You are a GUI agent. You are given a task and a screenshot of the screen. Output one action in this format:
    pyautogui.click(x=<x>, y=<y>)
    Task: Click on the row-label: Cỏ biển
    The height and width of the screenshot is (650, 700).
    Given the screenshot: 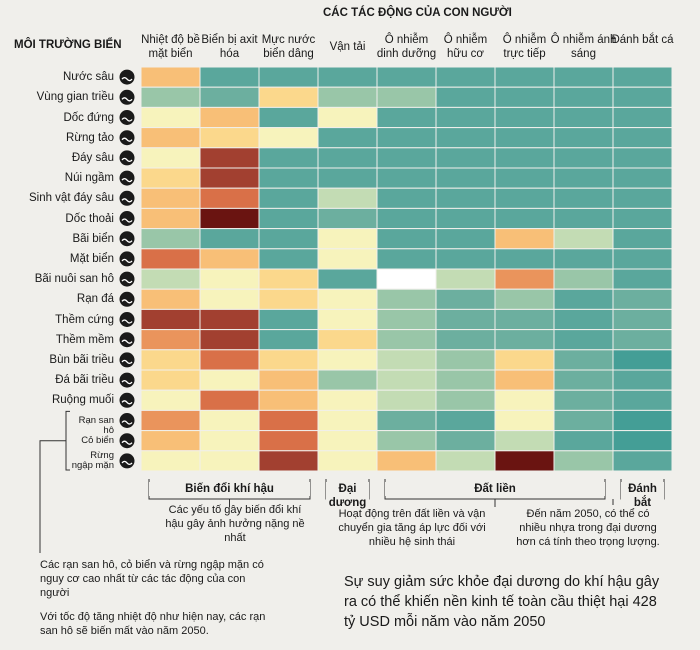 What is the action you would take?
    pyautogui.click(x=97, y=440)
    